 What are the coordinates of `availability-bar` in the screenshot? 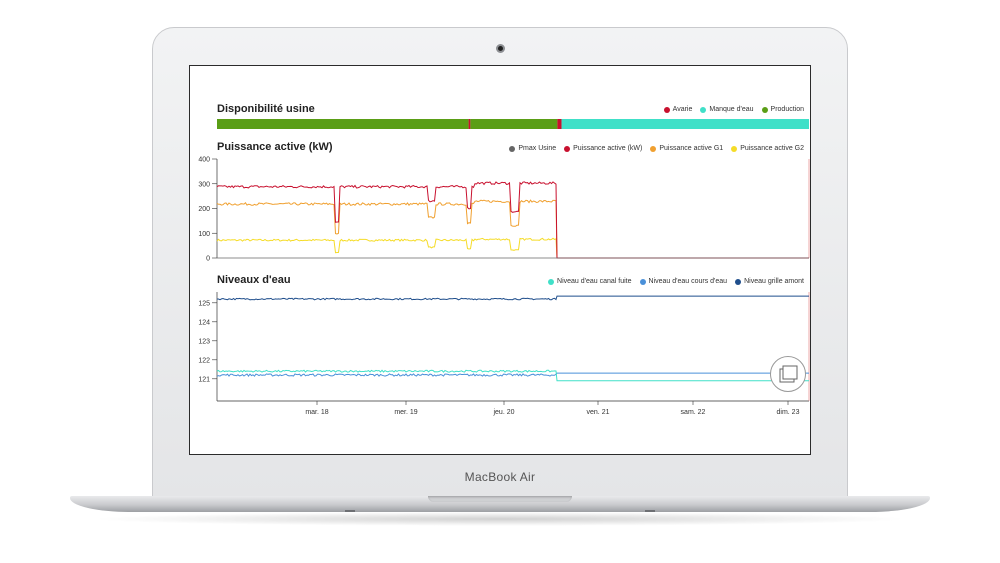 It's located at (513, 124).